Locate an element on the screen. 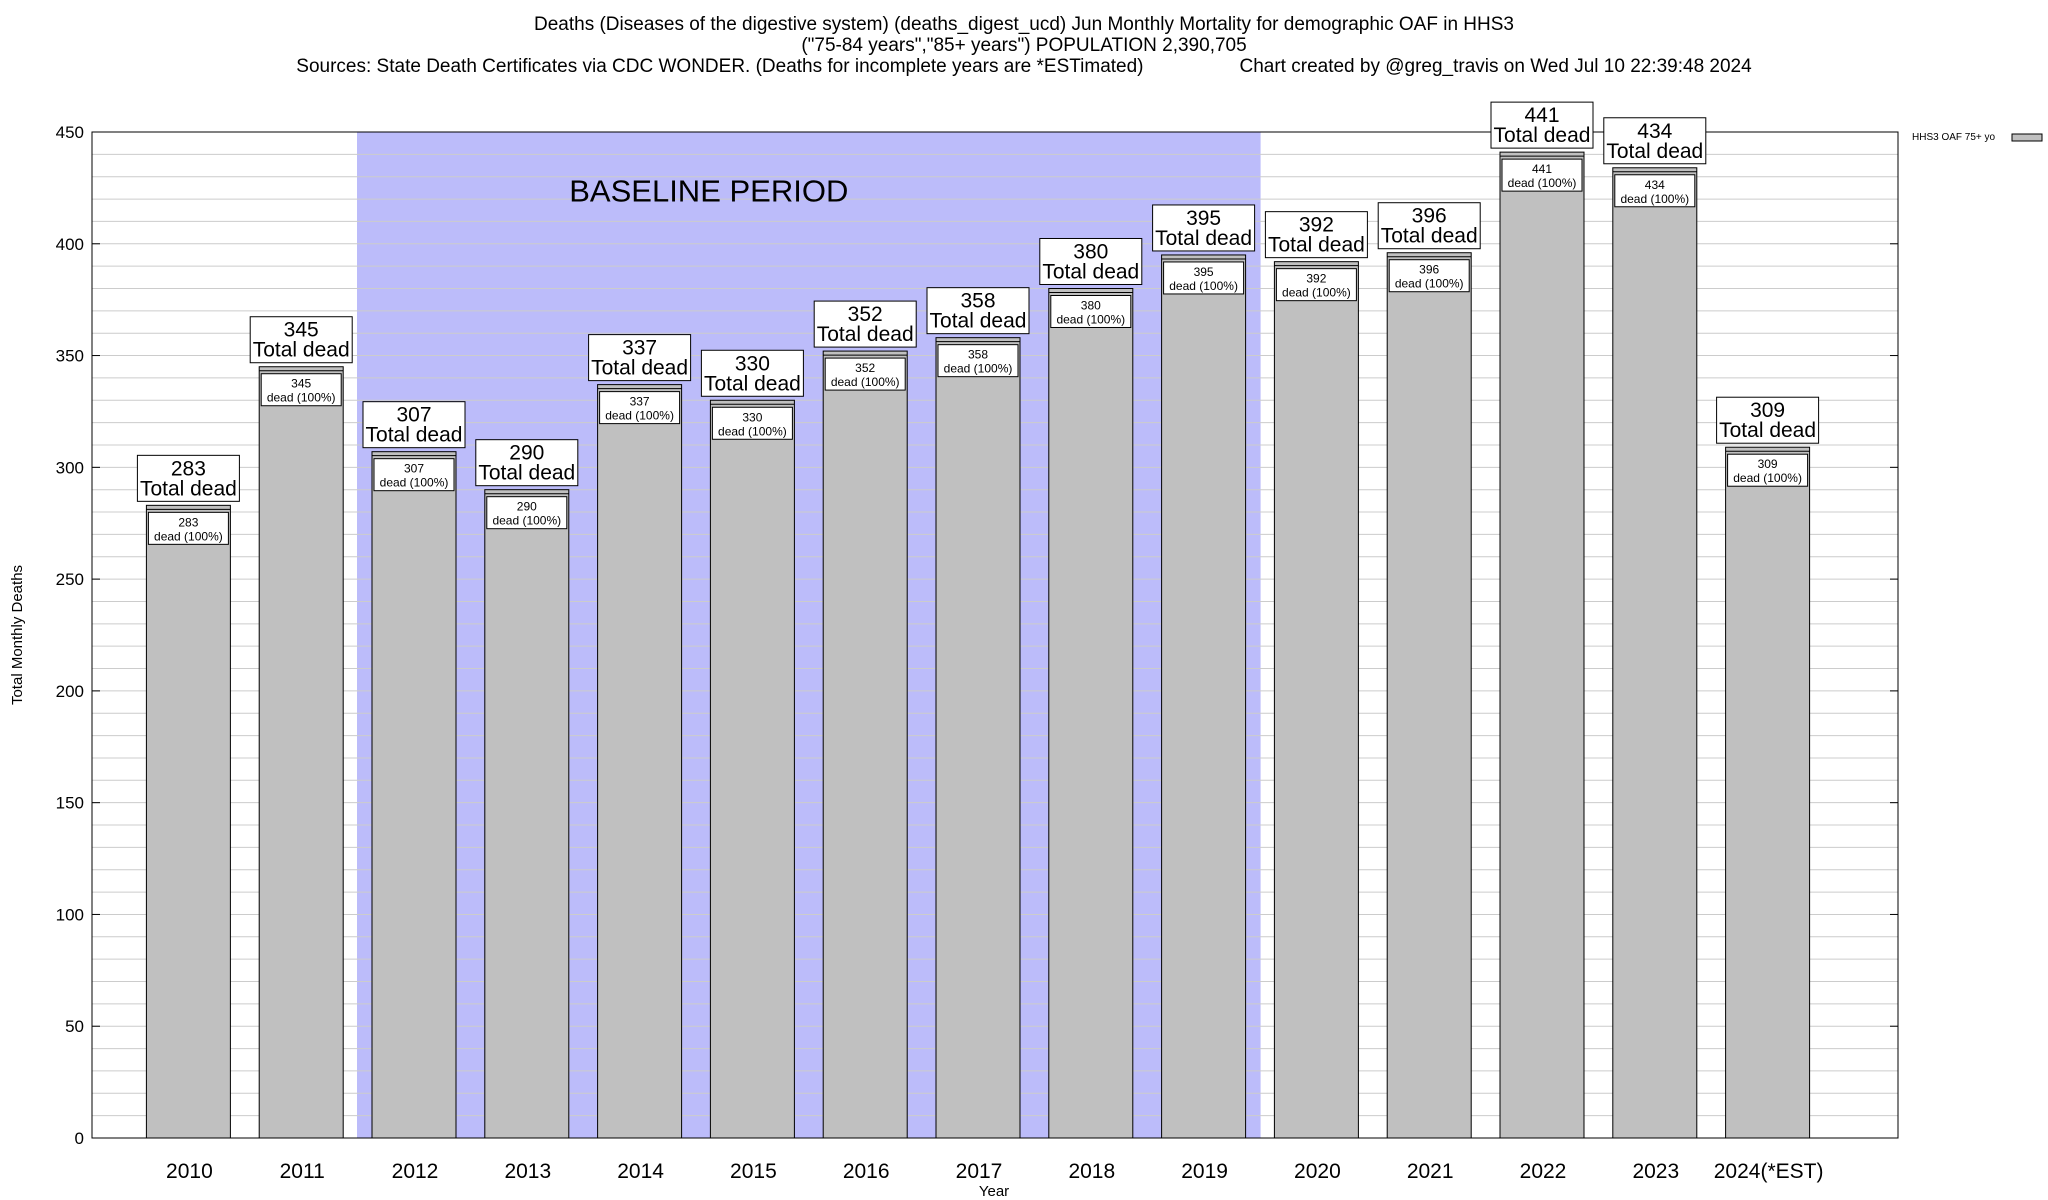 This screenshot has height=1200, width=2048. total-value-label: 396 is located at coordinates (1429, 216).